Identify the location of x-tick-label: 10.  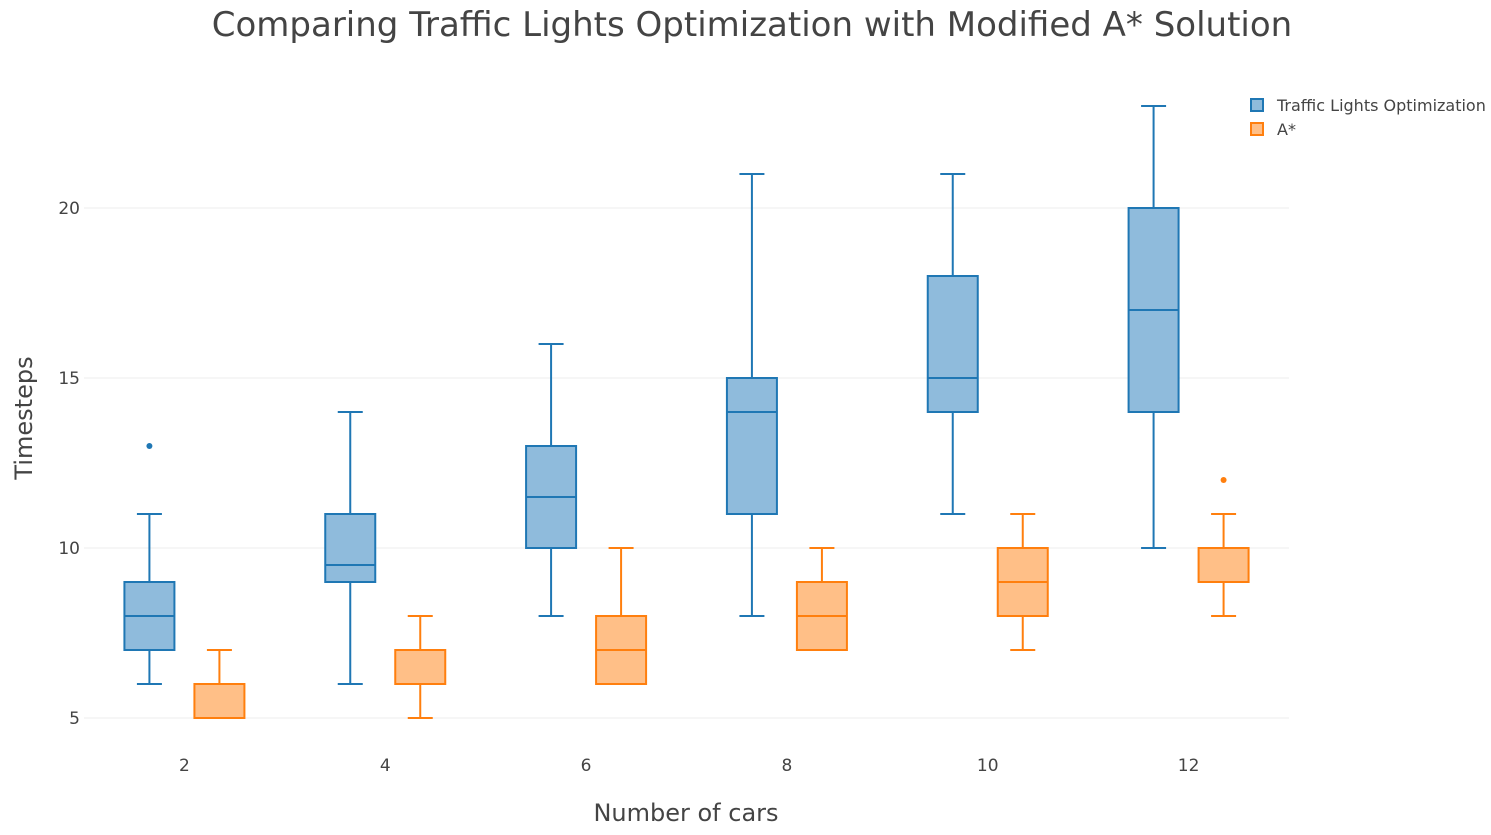
(988, 766).